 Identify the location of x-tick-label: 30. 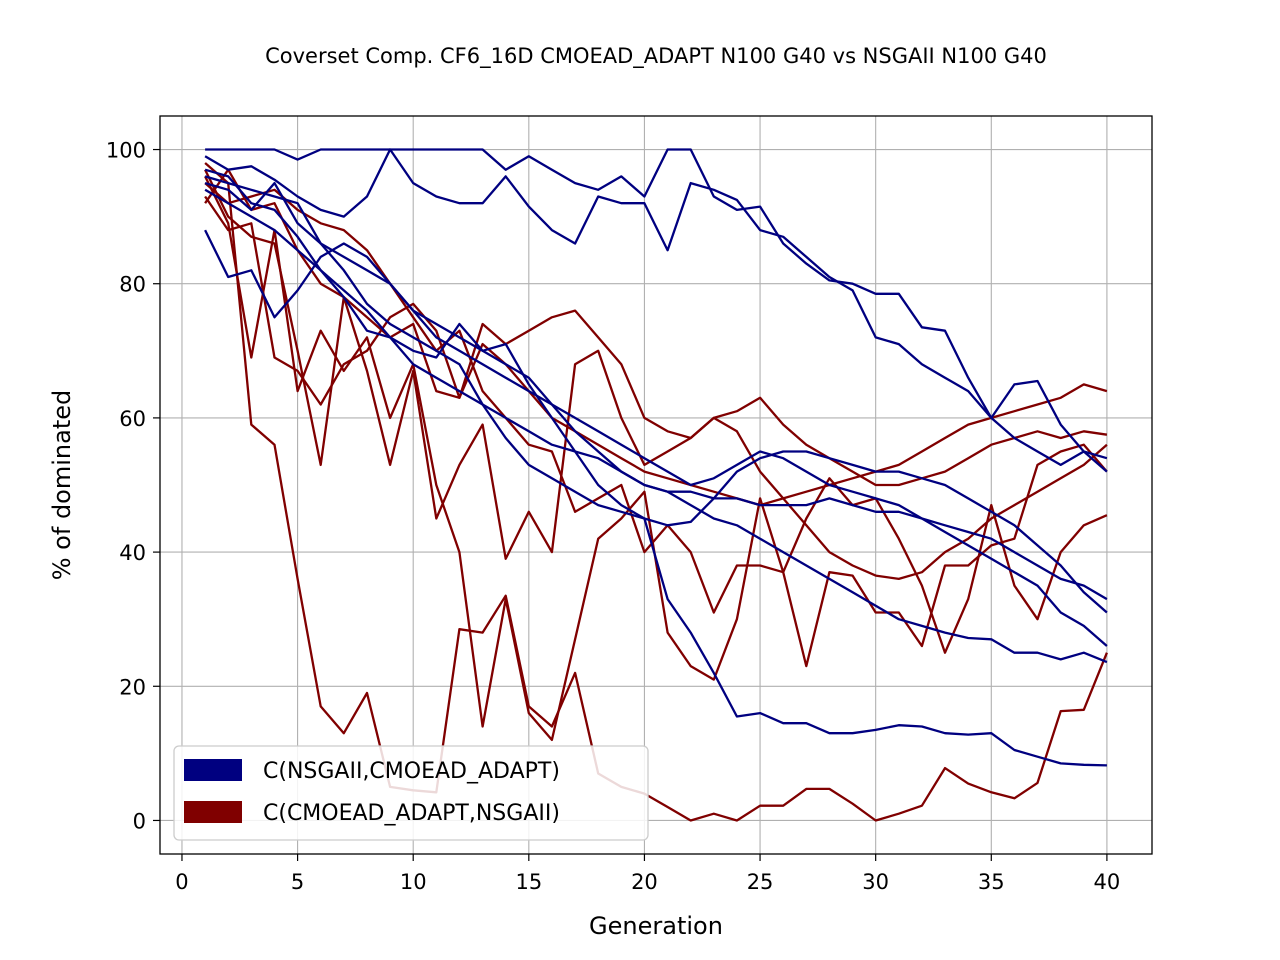
(875, 882).